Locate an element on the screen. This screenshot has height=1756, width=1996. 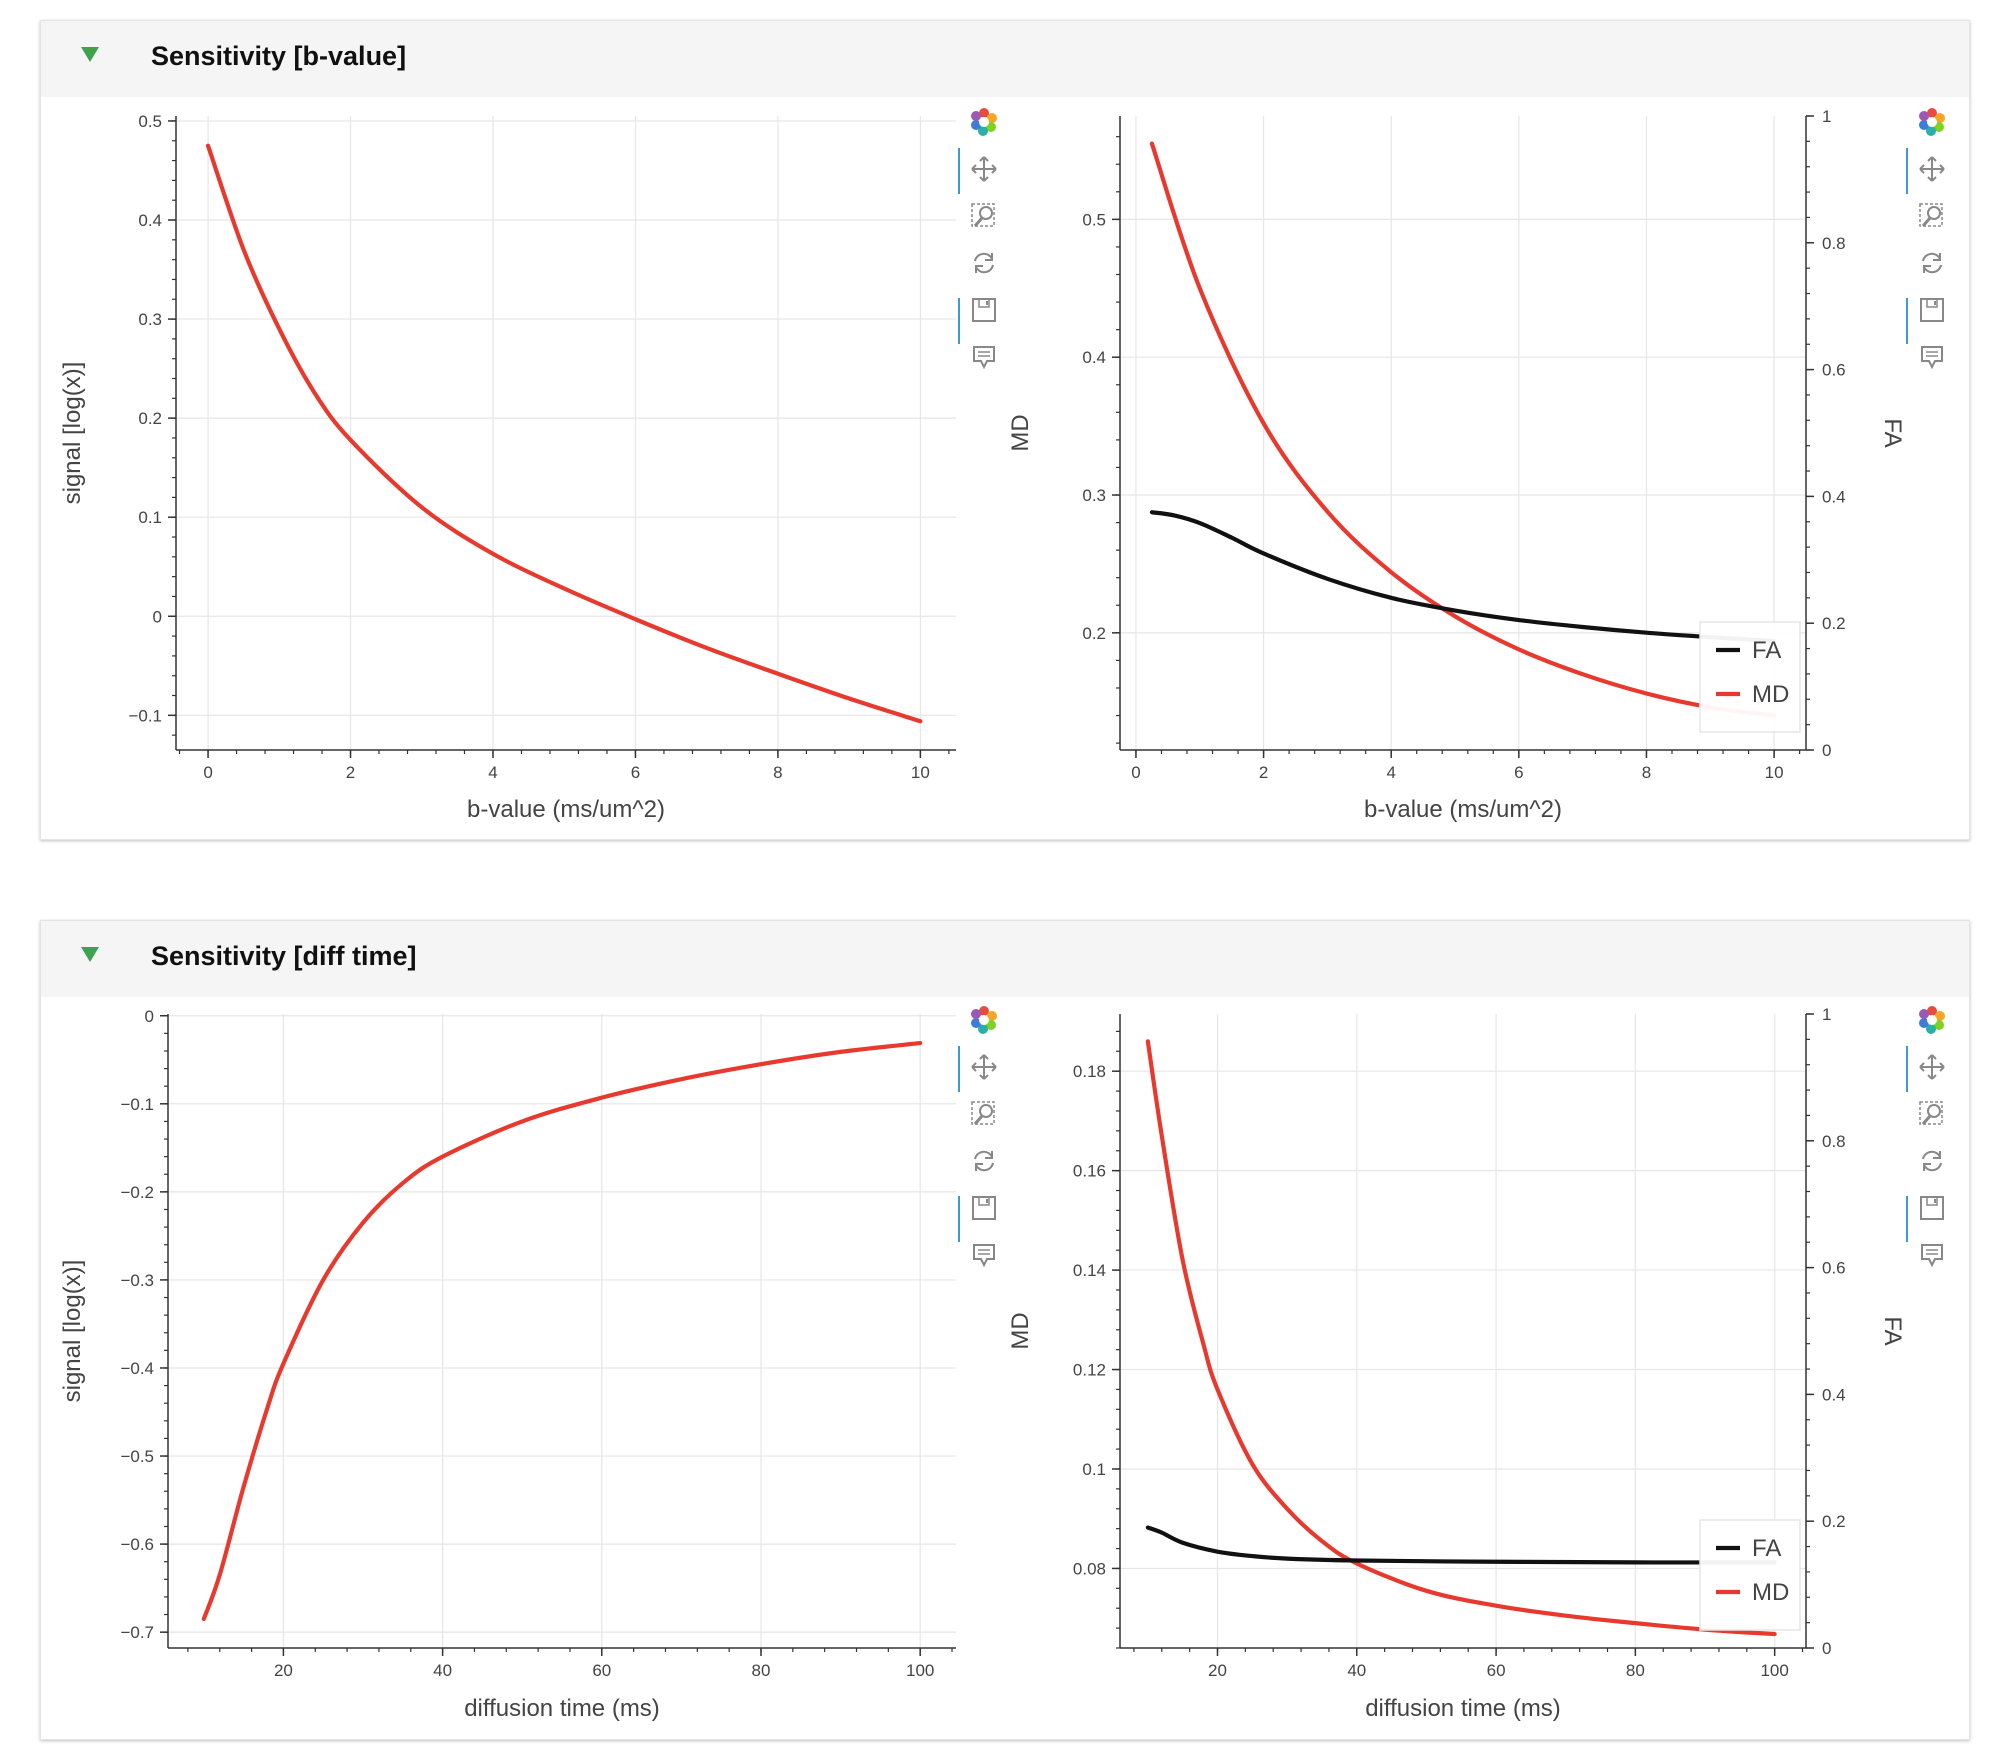
y-tick-label: 0.08 is located at coordinates (1089, 1568).